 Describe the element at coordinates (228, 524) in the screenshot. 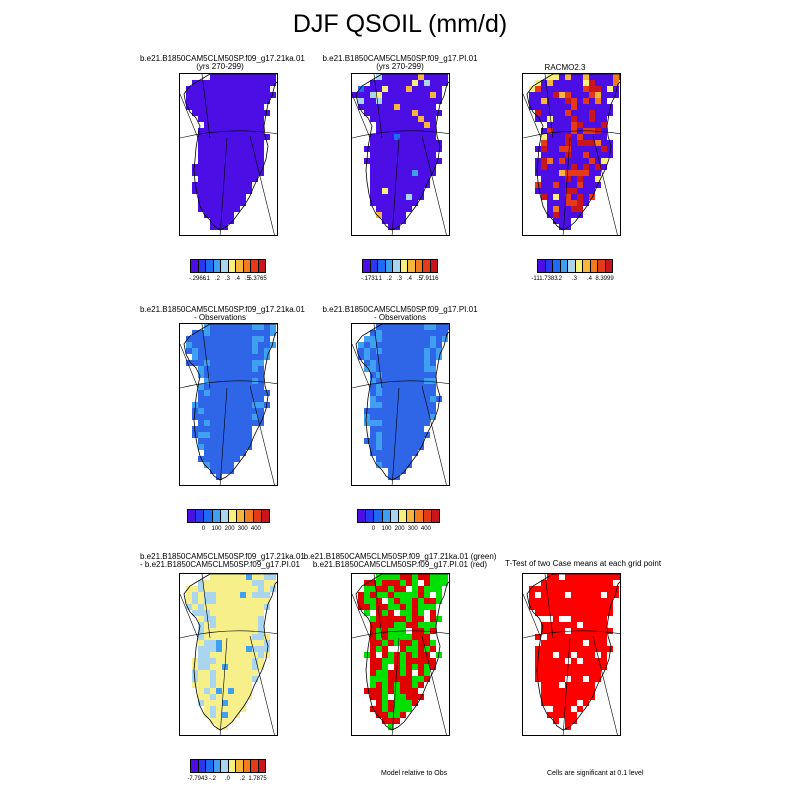

I see `colorbar-middle-left: 0 100 200 300 400` at that location.